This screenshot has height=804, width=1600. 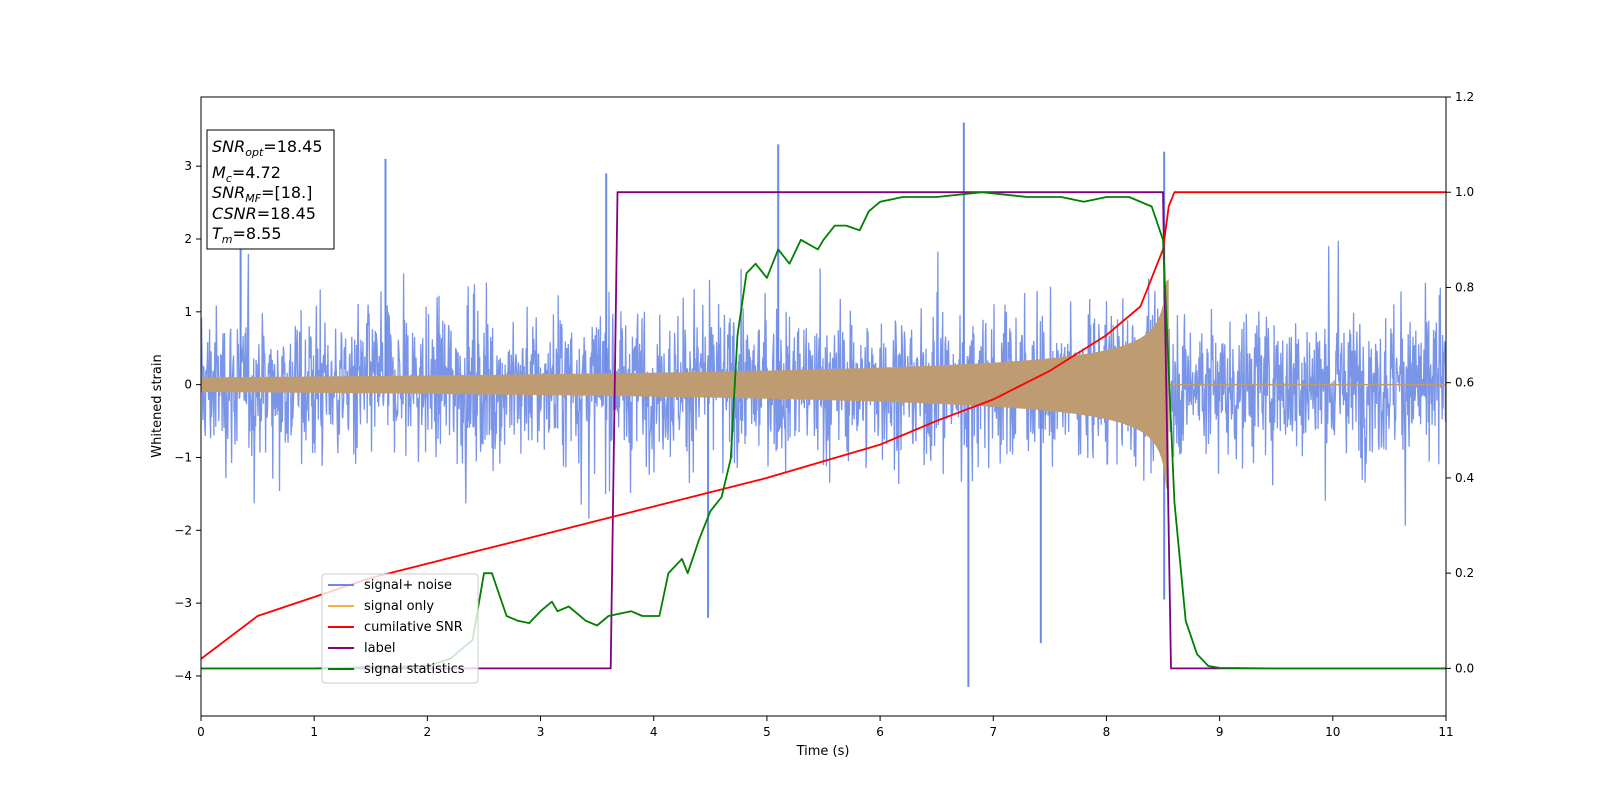 What do you see at coordinates (292, 146) in the screenshot?
I see `snr-opt-value: =18.45` at bounding box center [292, 146].